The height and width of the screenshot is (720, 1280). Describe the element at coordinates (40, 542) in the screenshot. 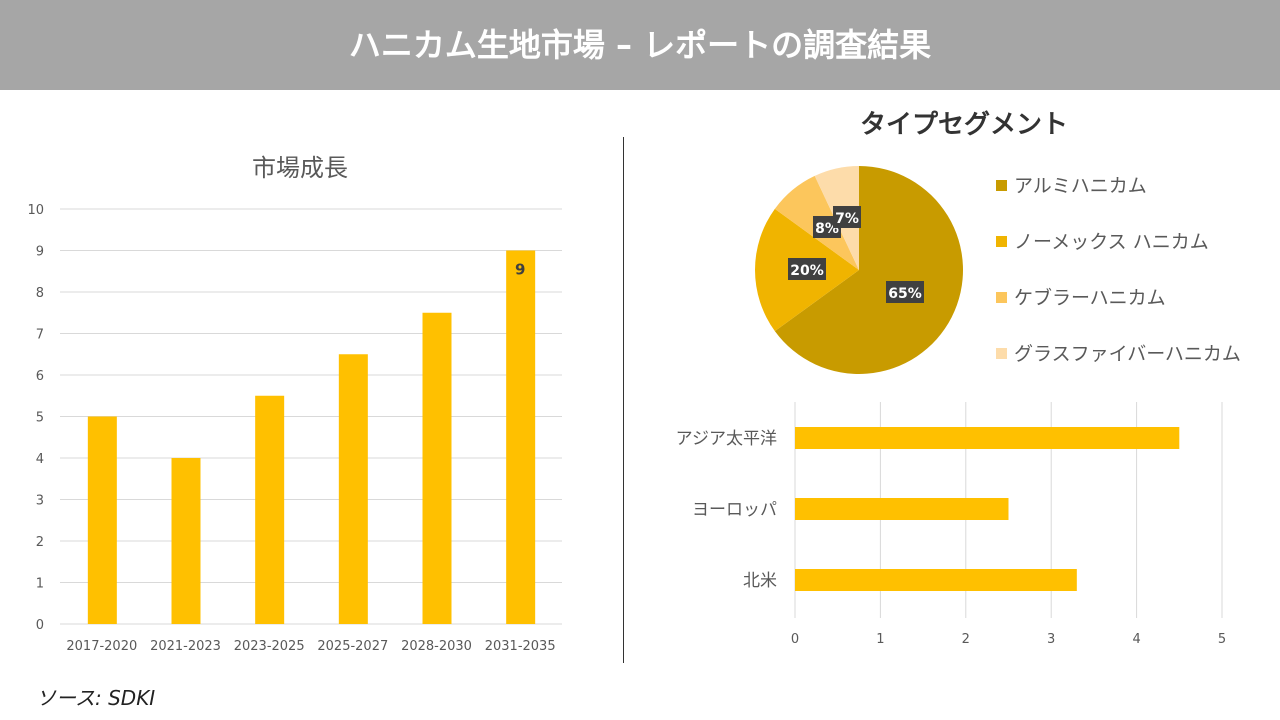

I see `y-tick-label: 2` at that location.